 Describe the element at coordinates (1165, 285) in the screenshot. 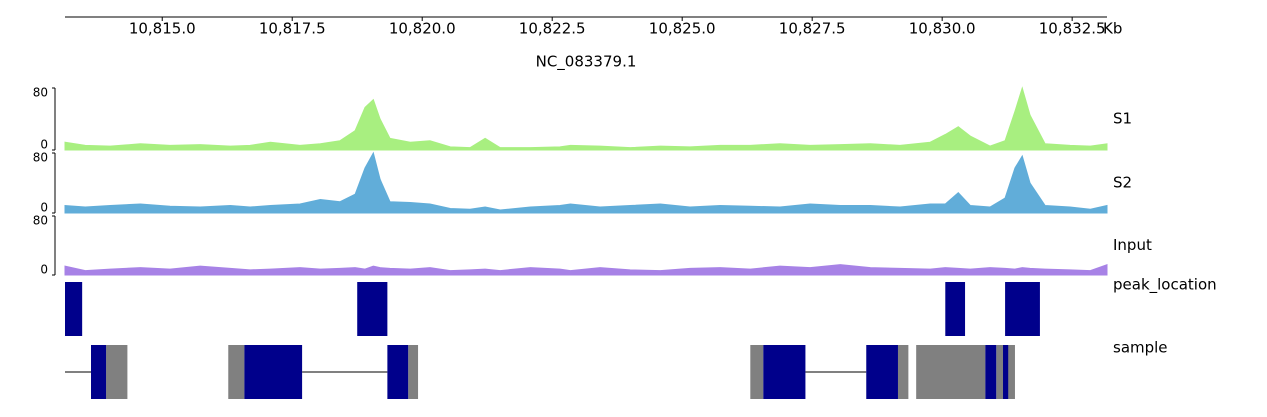

I see `track-label: peak_location` at that location.